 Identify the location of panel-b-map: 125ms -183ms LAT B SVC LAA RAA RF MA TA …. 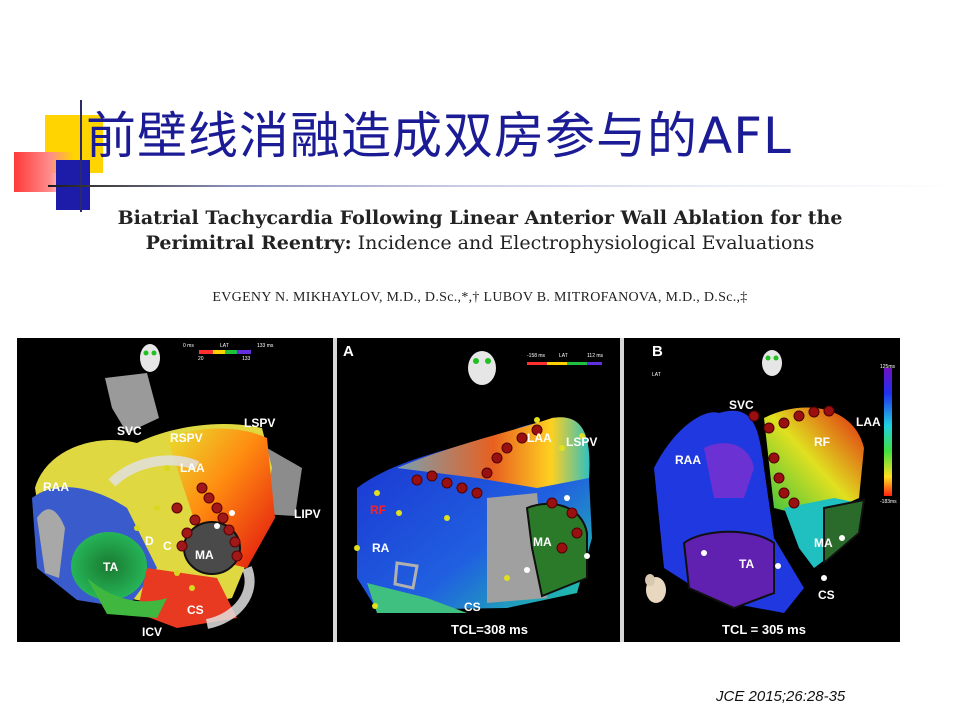
(762, 490).